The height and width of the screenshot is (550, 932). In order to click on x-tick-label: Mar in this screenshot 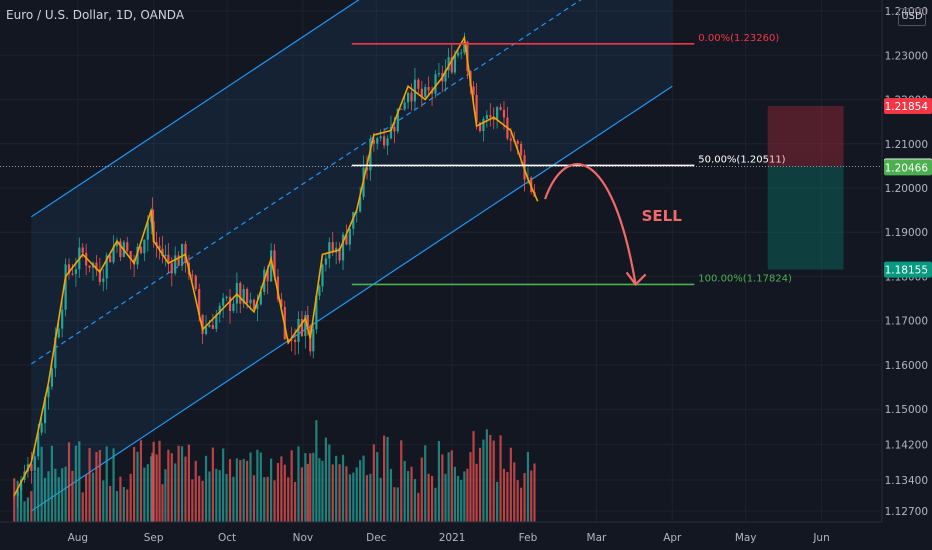, I will do `click(597, 538)`.